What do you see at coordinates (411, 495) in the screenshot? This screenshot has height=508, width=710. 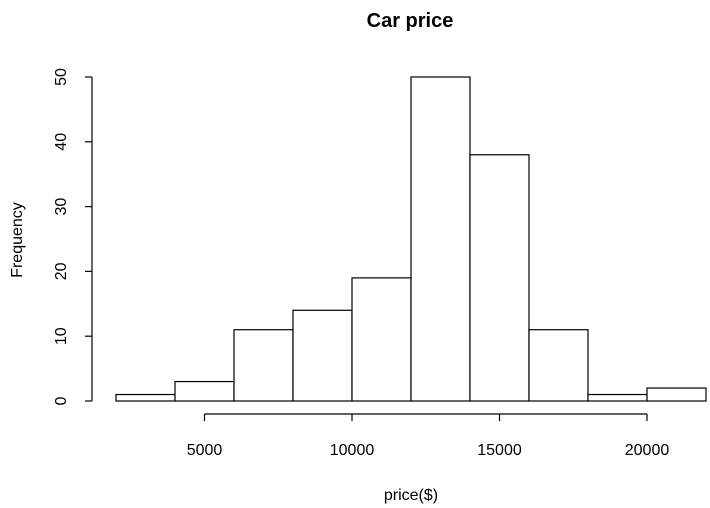 I see `x-axis-label: price($)` at bounding box center [411, 495].